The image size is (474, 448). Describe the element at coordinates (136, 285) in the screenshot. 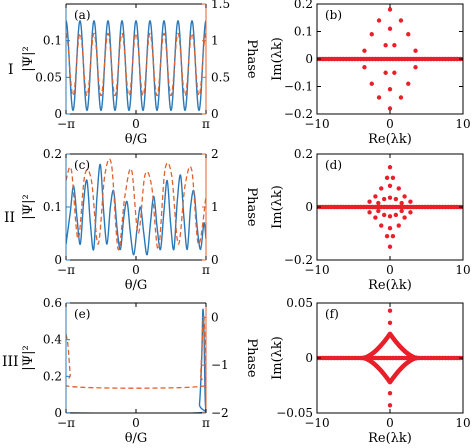

I see `x-axis-label-c: θ/G` at that location.